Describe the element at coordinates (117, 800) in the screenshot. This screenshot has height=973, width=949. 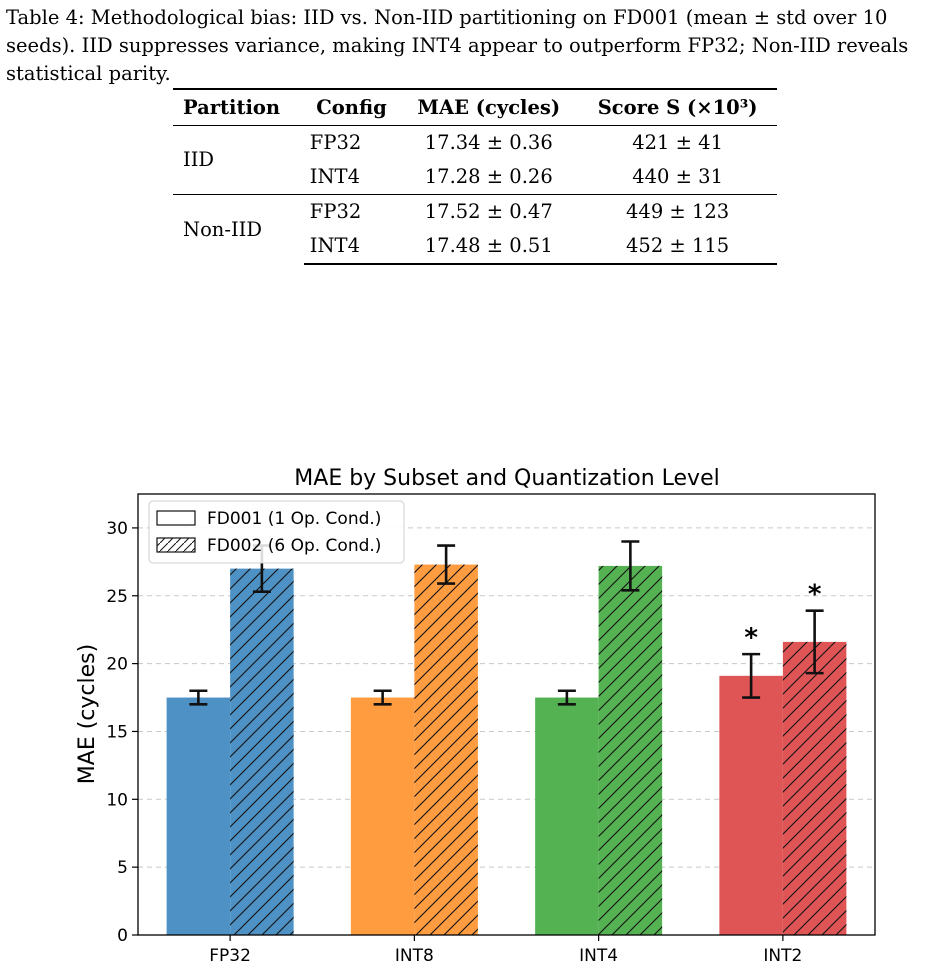
I see `y-tick-label: 10` at that location.